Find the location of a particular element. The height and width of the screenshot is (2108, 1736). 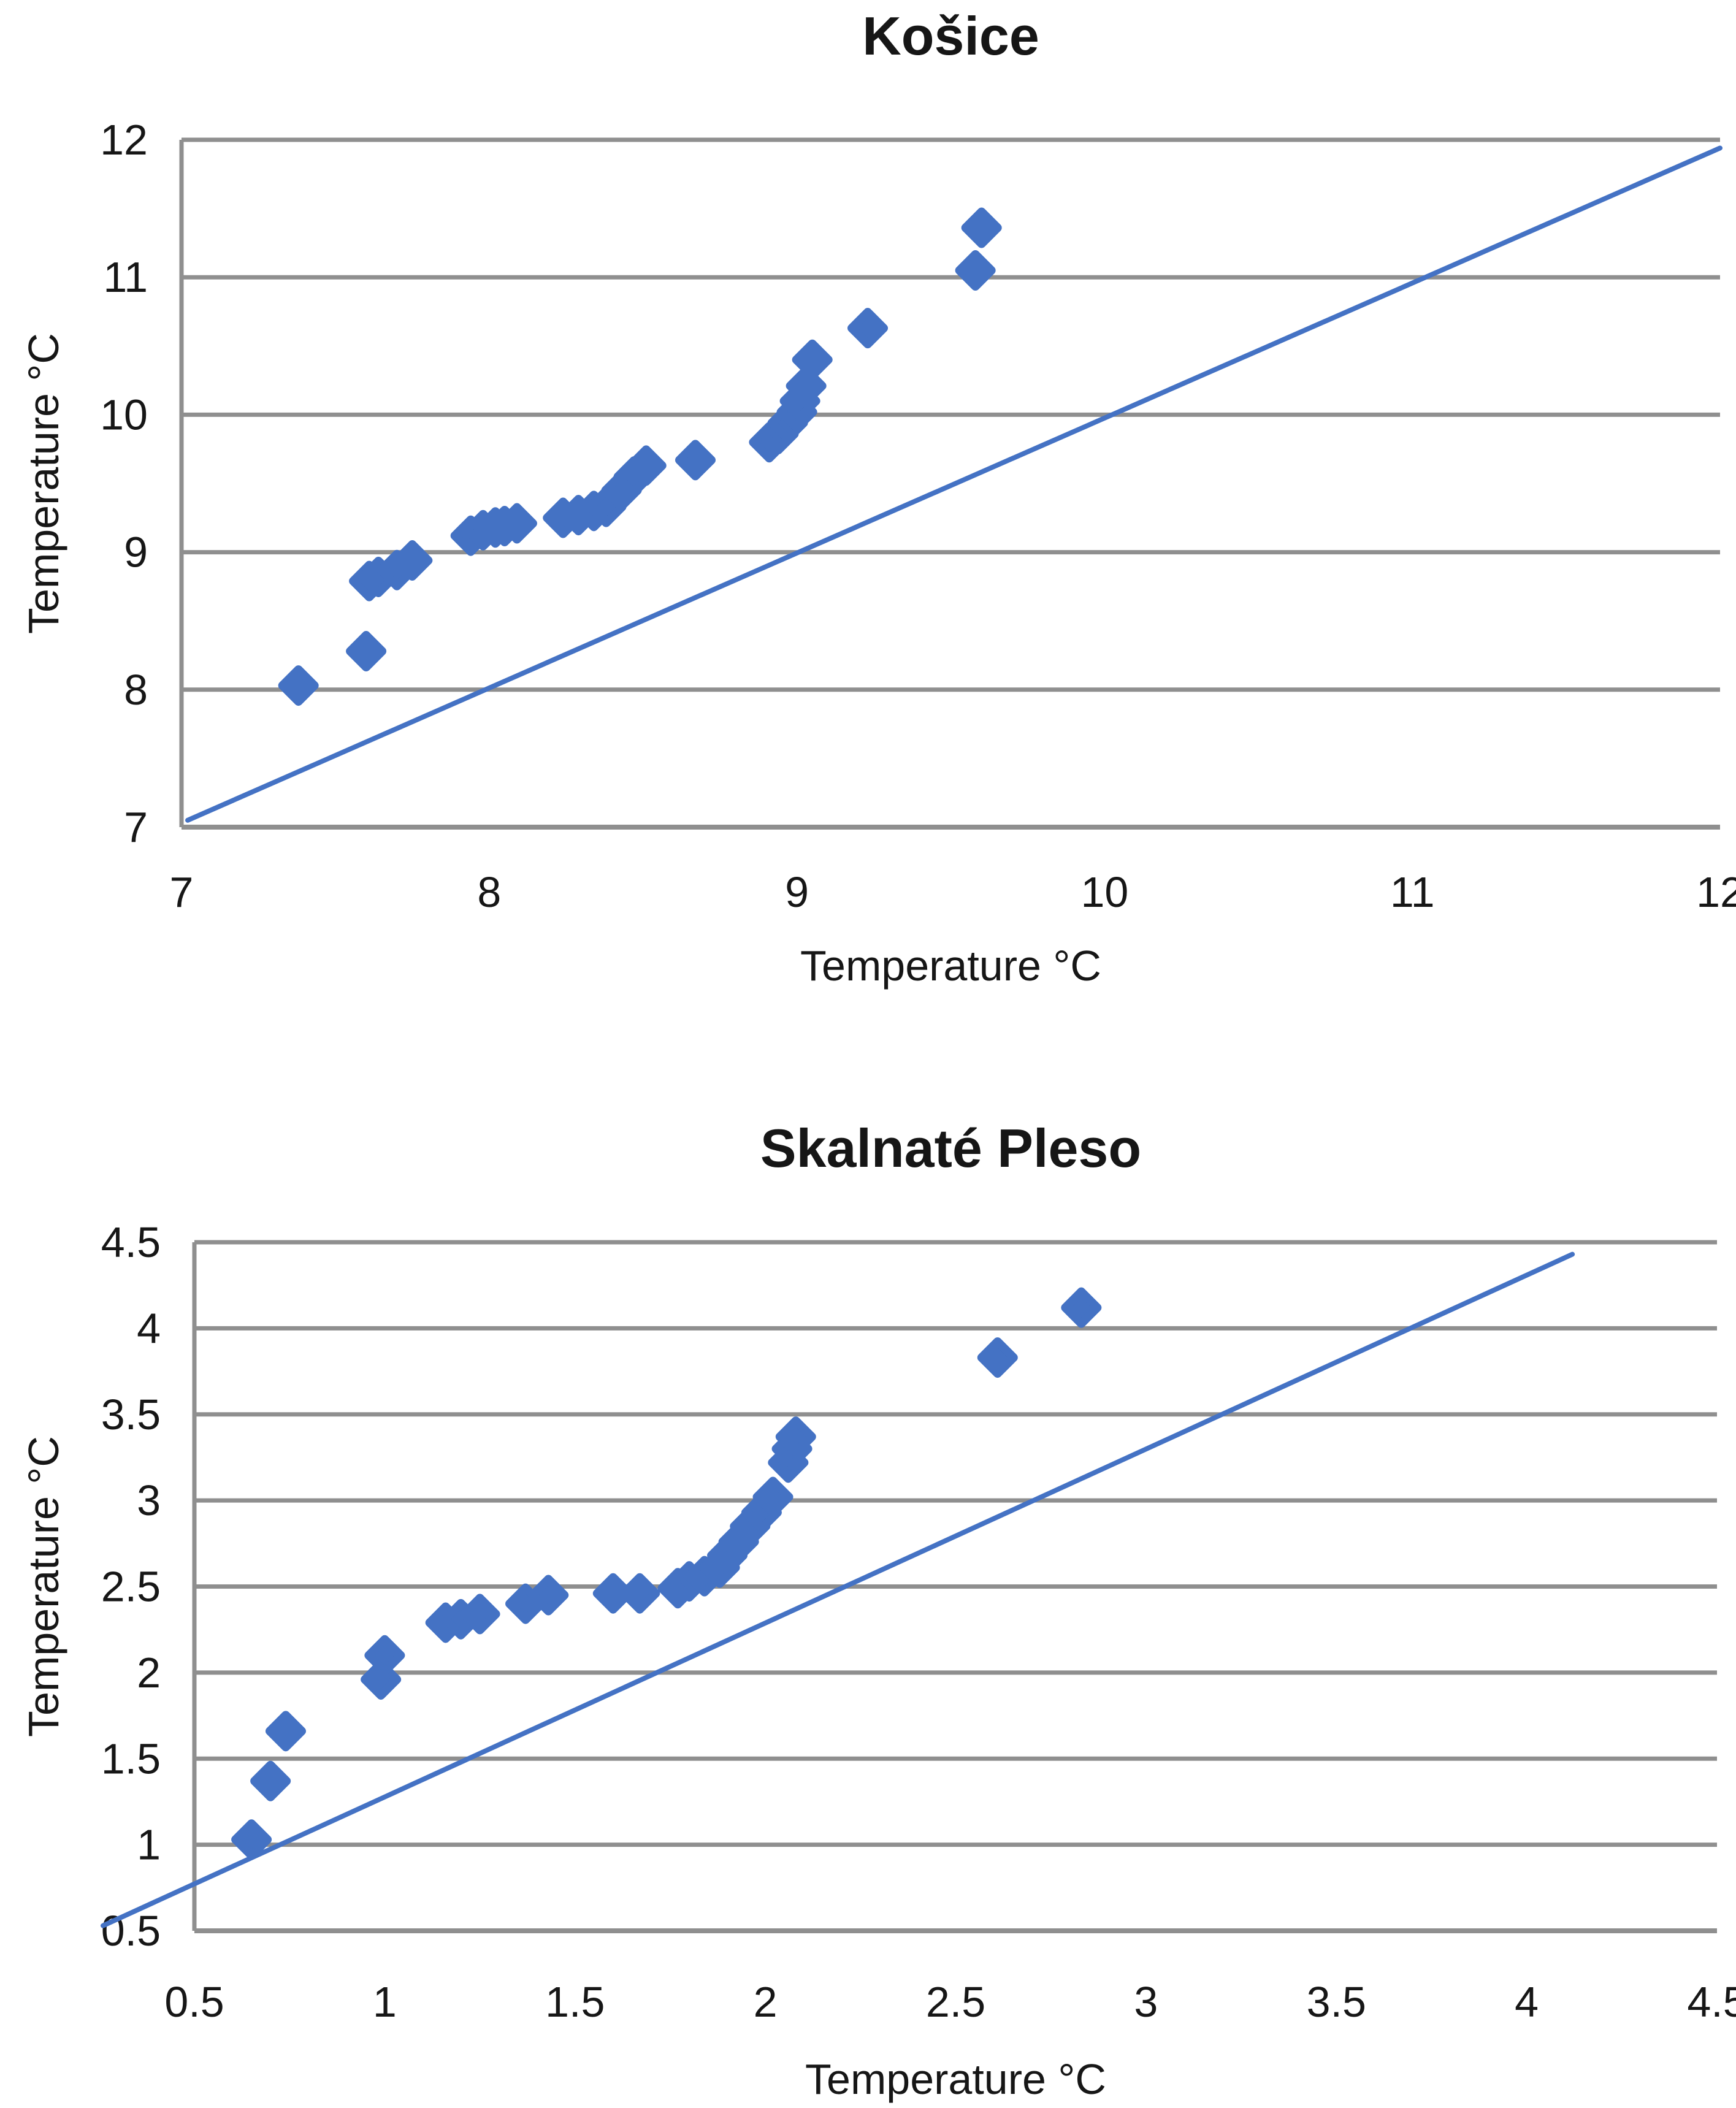

x-tick-label: 11 is located at coordinates (1412, 892).